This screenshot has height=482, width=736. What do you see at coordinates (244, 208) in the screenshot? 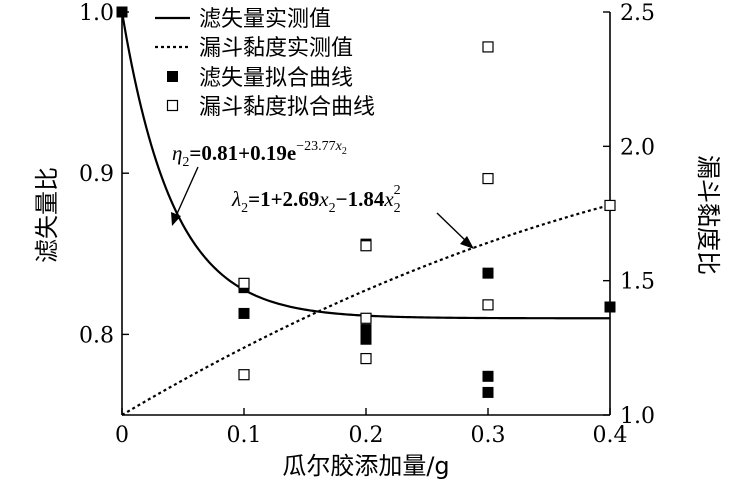
I see `lambda-sub: 2` at bounding box center [244, 208].